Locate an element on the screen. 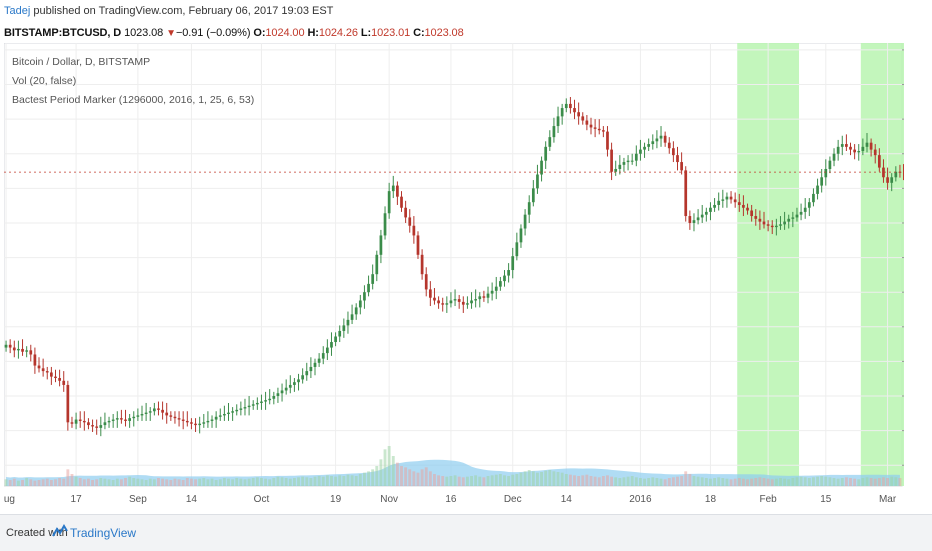 Image resolution: width=932 pixels, height=551 pixels. open-value: 1024.00 is located at coordinates (285, 33).